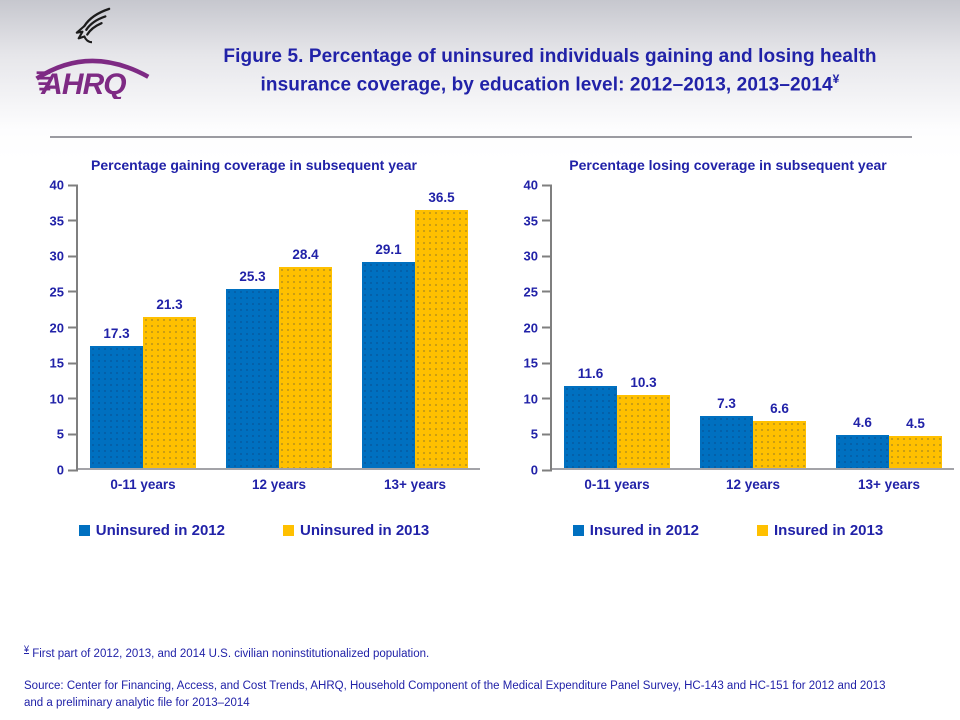 This screenshot has height=720, width=960. I want to click on legend-label: Uninsured in 2013, so click(365, 530).